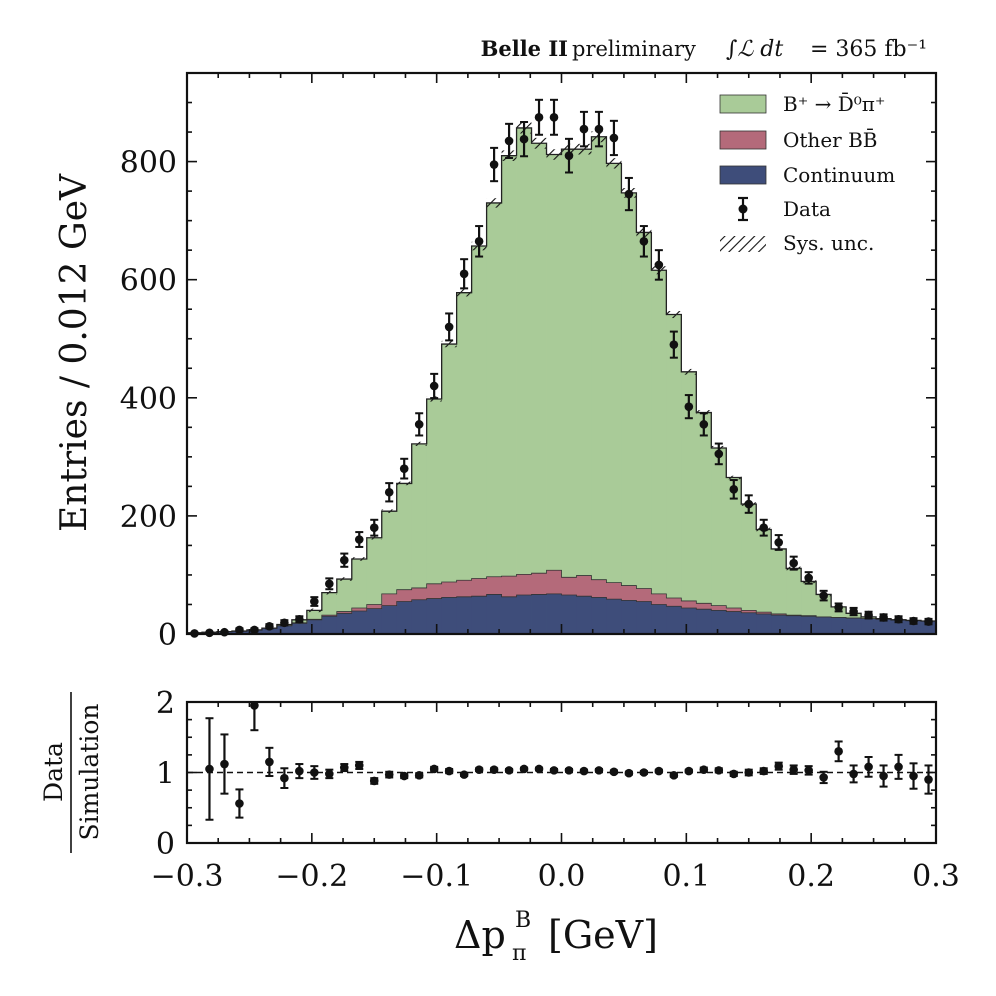 Image resolution: width=996 pixels, height=996 pixels. Describe the element at coordinates (868, 49) in the screenshot. I see `header-lumi-value: = 365 fb⁻¹` at that location.